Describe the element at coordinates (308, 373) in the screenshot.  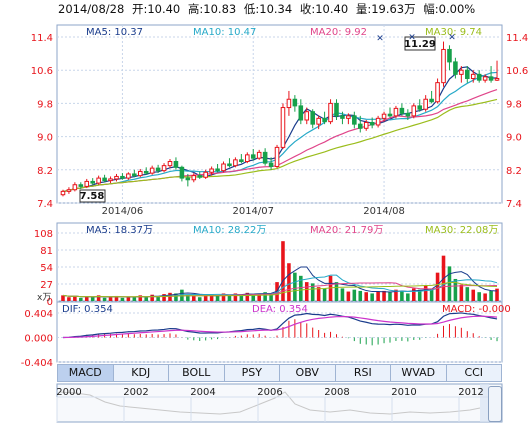
I see `tab-obv: OBV` at that location.